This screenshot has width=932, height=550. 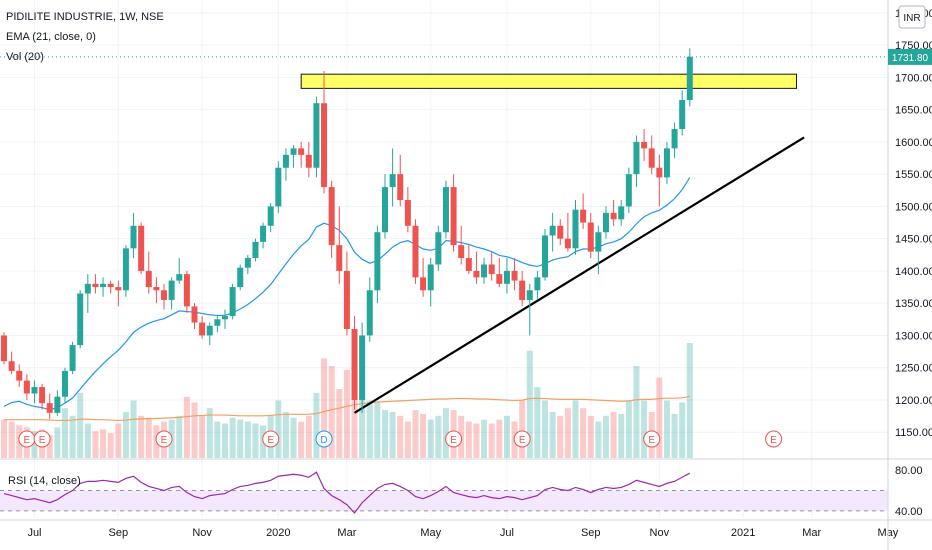 What do you see at coordinates (444, 492) in the screenshot?
I see `rsi-pane` at bounding box center [444, 492].